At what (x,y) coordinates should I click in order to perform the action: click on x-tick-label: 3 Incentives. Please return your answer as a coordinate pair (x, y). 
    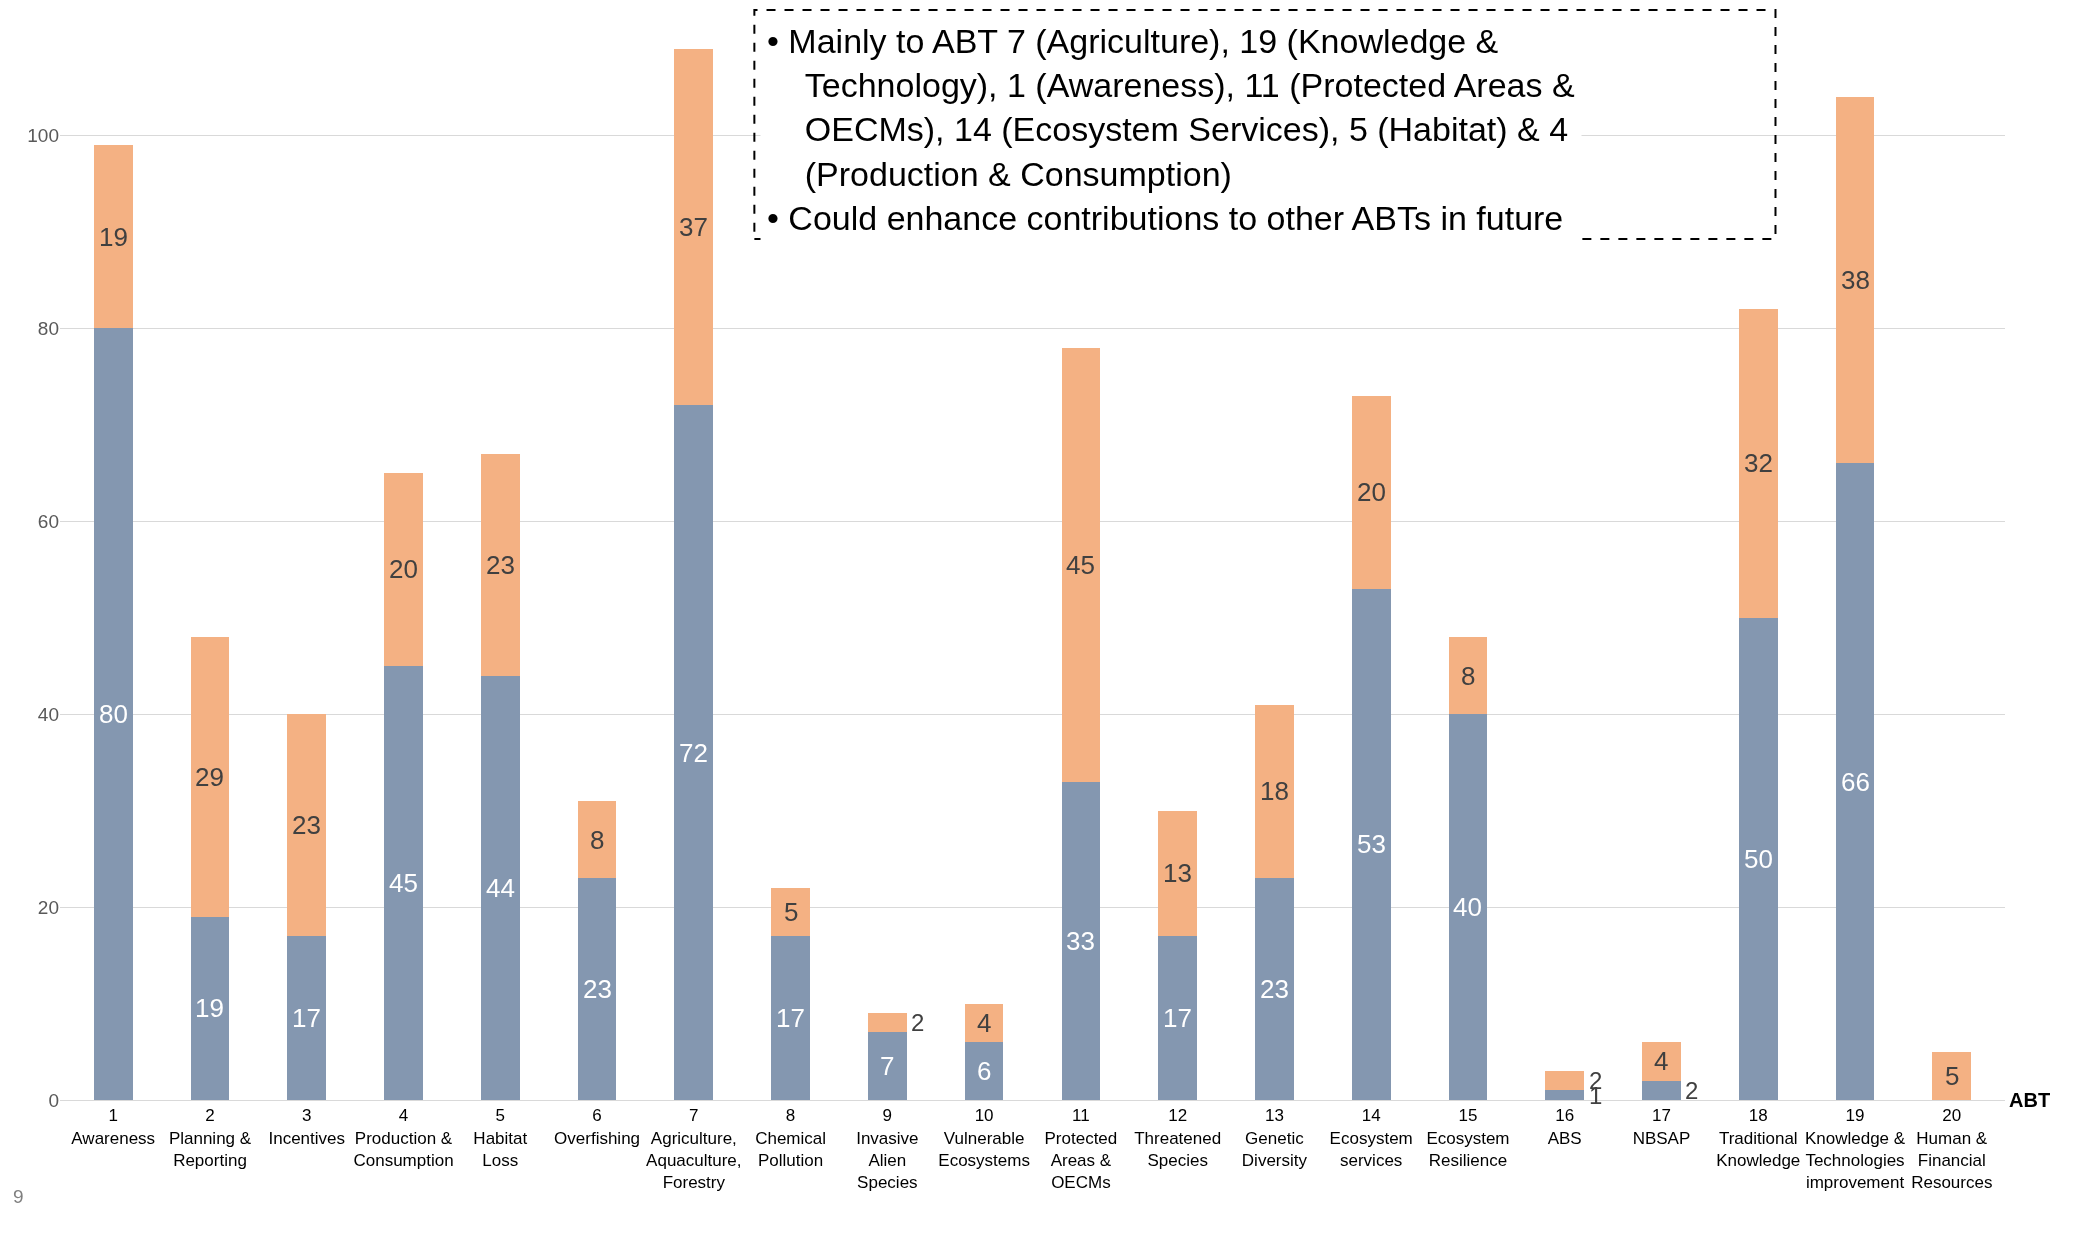
    Looking at the image, I should click on (307, 1127).